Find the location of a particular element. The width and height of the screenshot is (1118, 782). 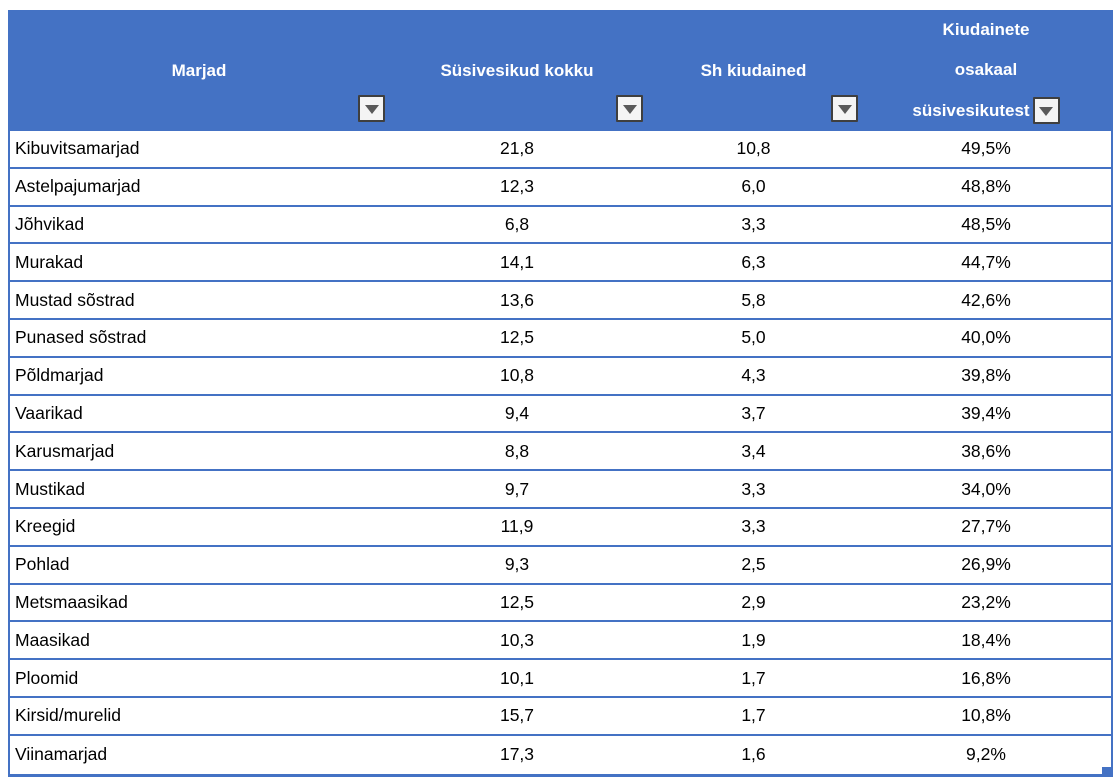

cell-fiber-share: 48,5% is located at coordinates (986, 223).